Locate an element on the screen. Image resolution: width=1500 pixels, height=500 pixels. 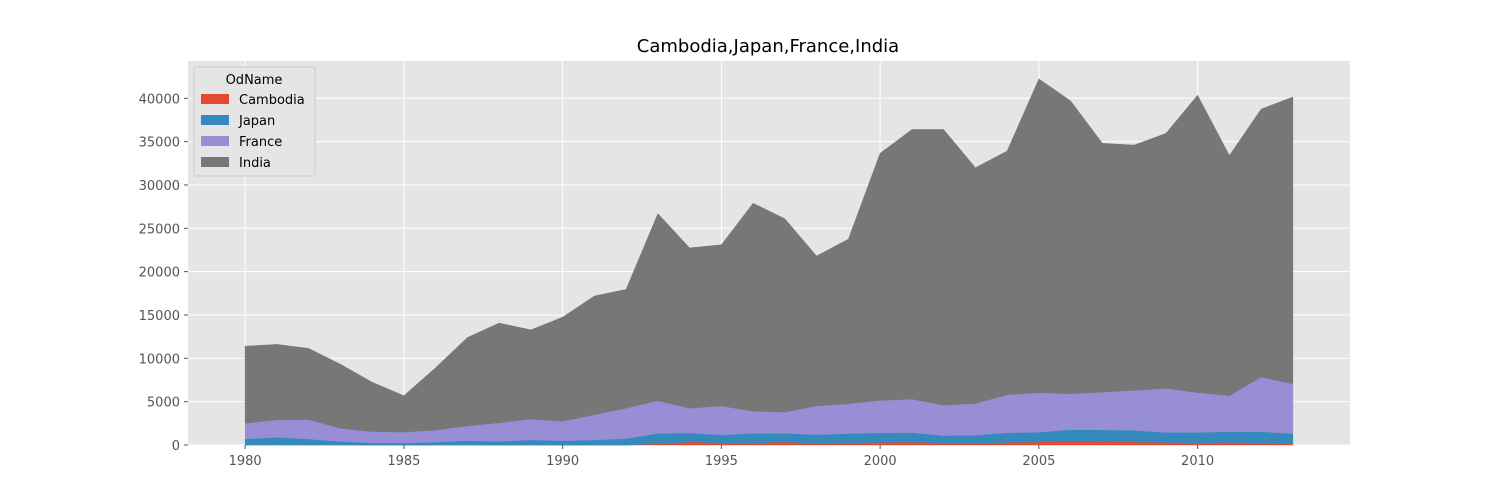
legend-swatch-japan is located at coordinates (215, 120).